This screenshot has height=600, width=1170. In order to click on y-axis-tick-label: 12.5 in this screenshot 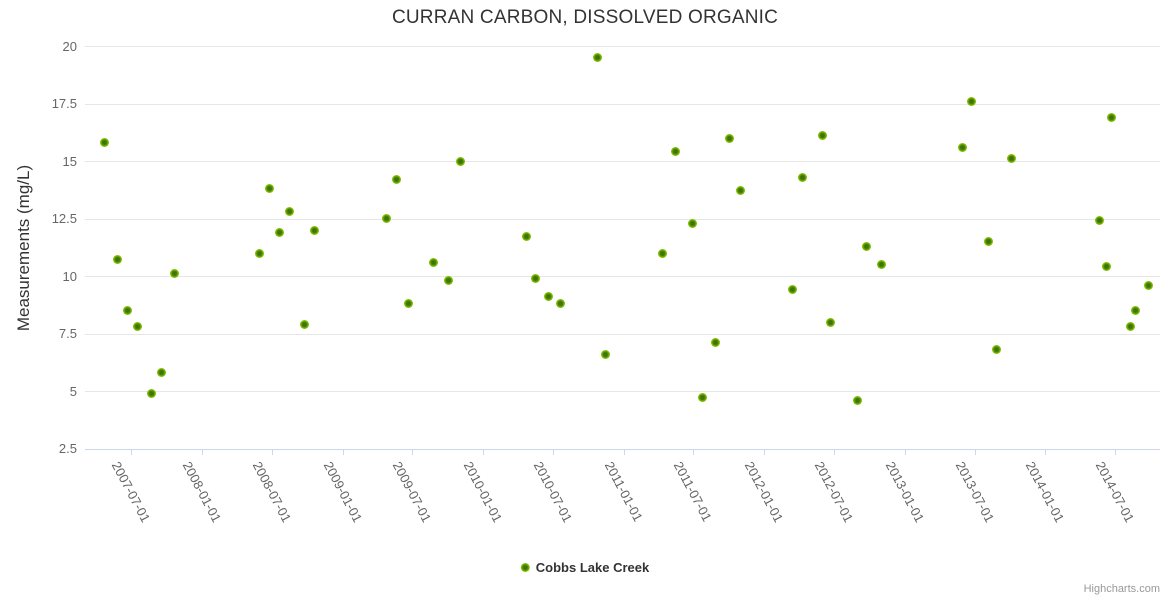, I will do `click(64, 218)`.